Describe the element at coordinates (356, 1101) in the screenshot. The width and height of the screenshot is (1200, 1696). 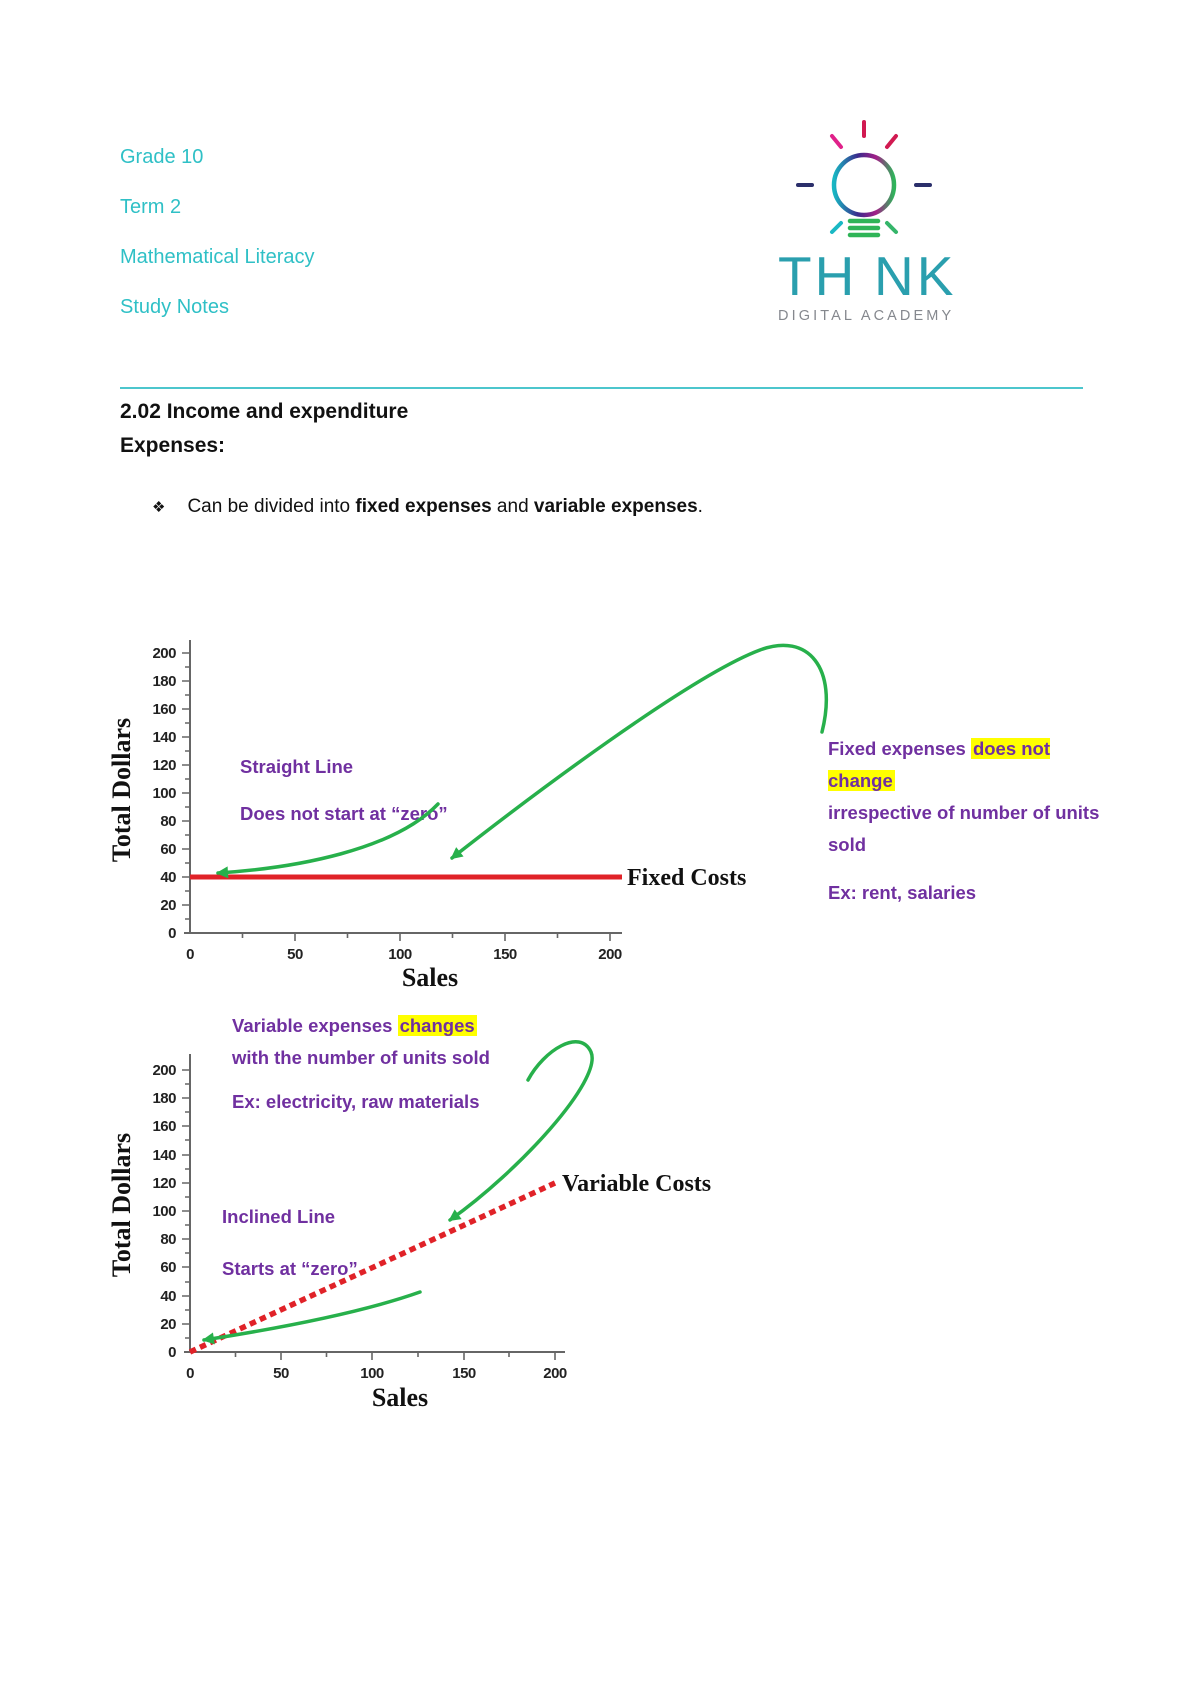
I see `variable-example-note: Ex: electricity, raw materials` at that location.